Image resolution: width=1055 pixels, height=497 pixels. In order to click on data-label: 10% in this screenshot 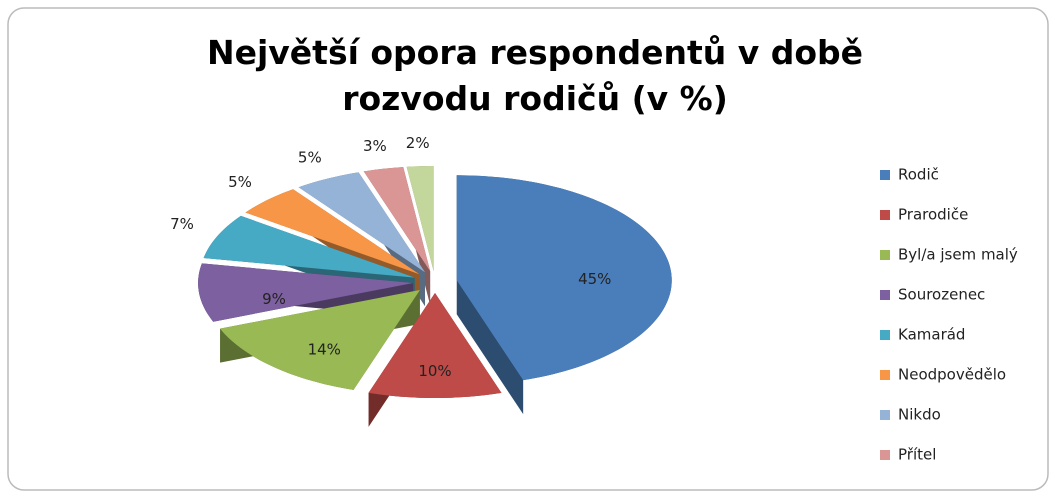, I will do `click(434, 371)`.